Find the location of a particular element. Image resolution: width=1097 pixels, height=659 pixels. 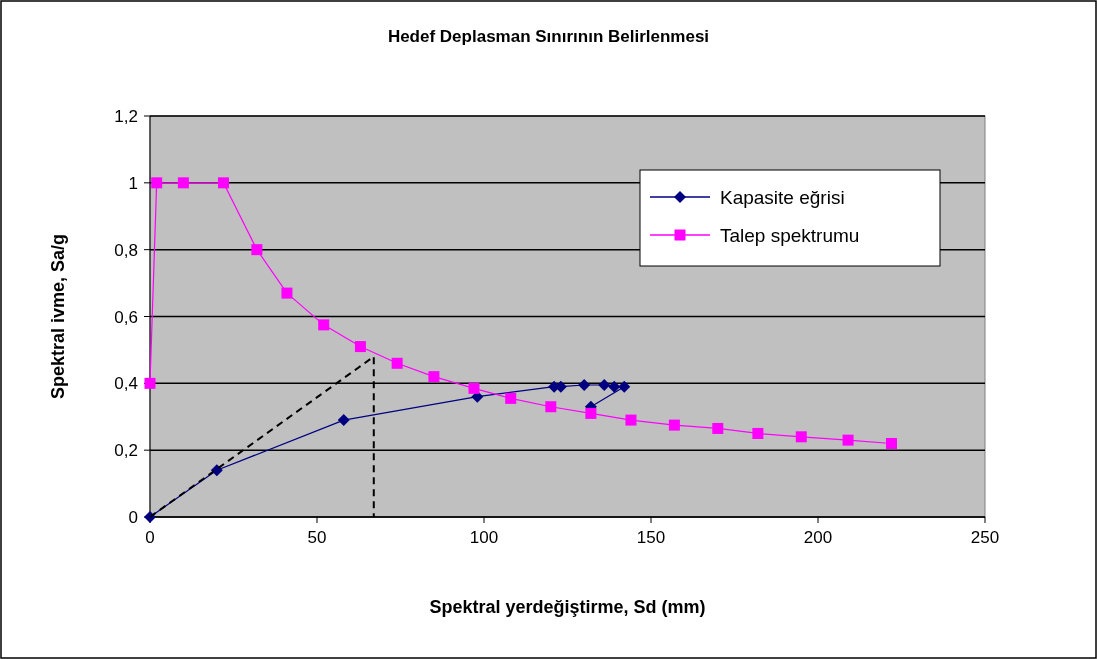

y-tick-label: 1,2 is located at coordinates (126, 116).